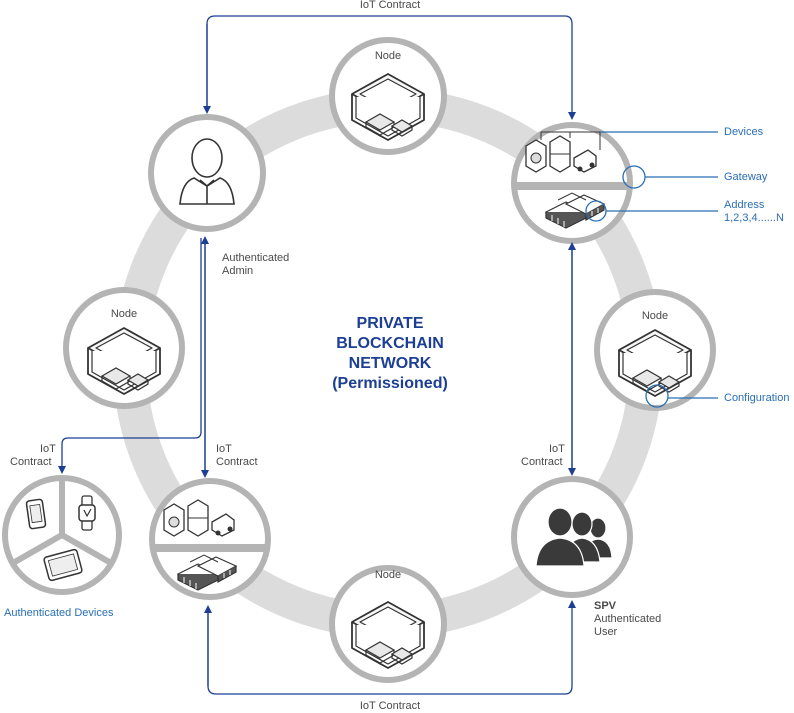 Image resolution: width=794 pixels, height=713 pixels. I want to click on gateway-label: Gateway, so click(746, 177).